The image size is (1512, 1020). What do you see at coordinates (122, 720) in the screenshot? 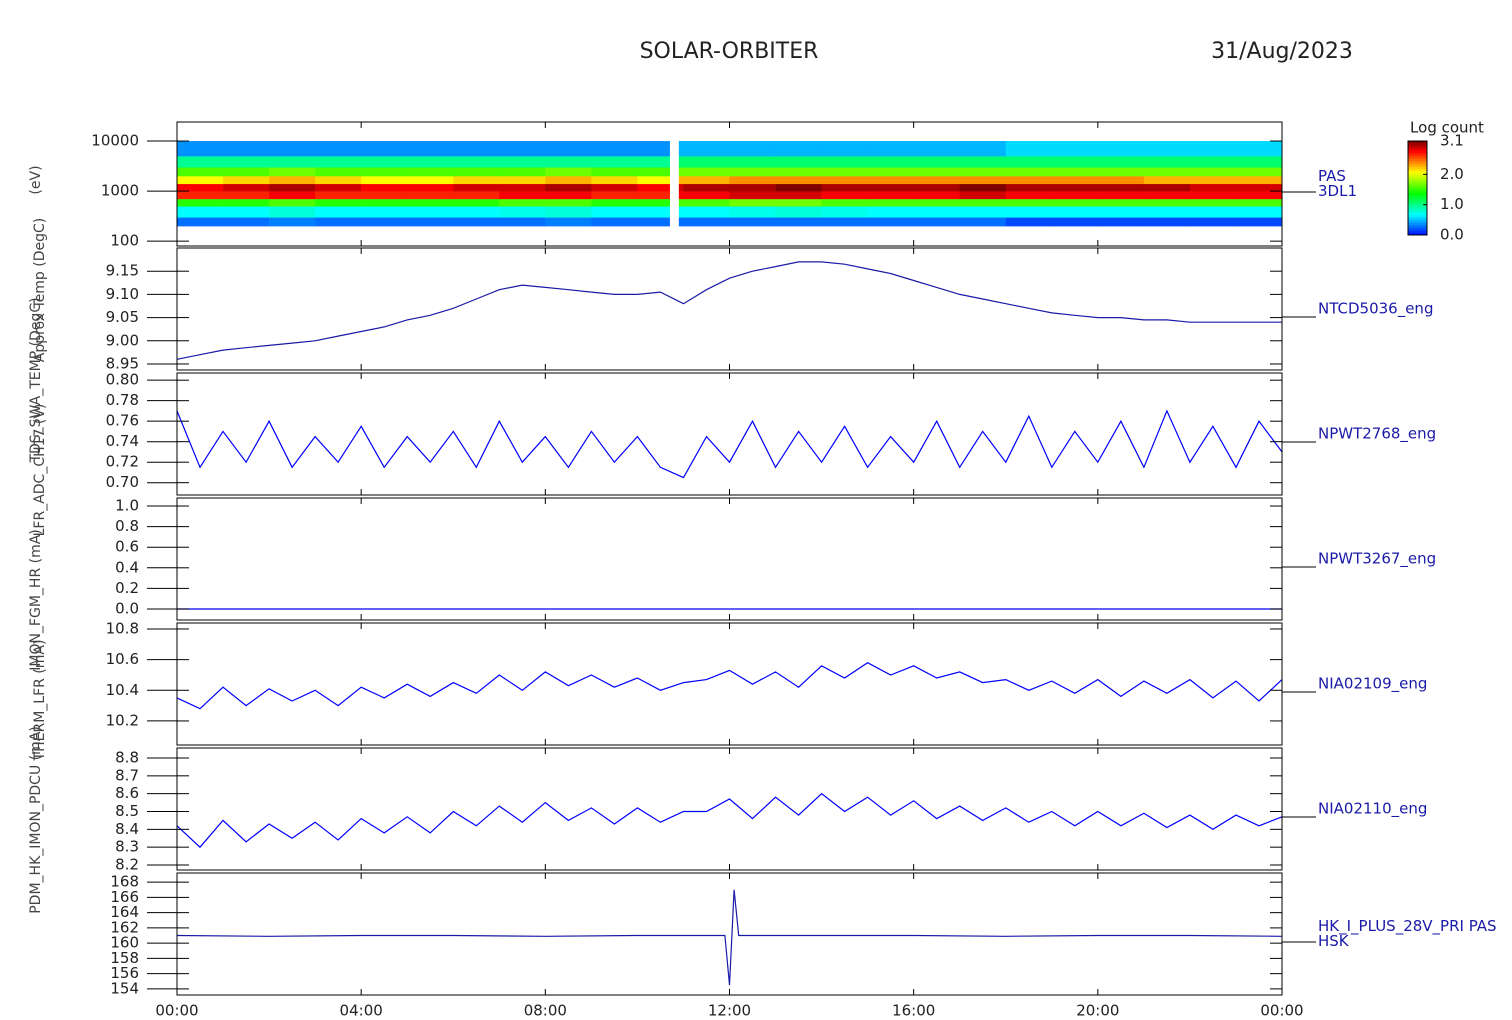
I see `y-tick-label: 10.2` at bounding box center [122, 720].